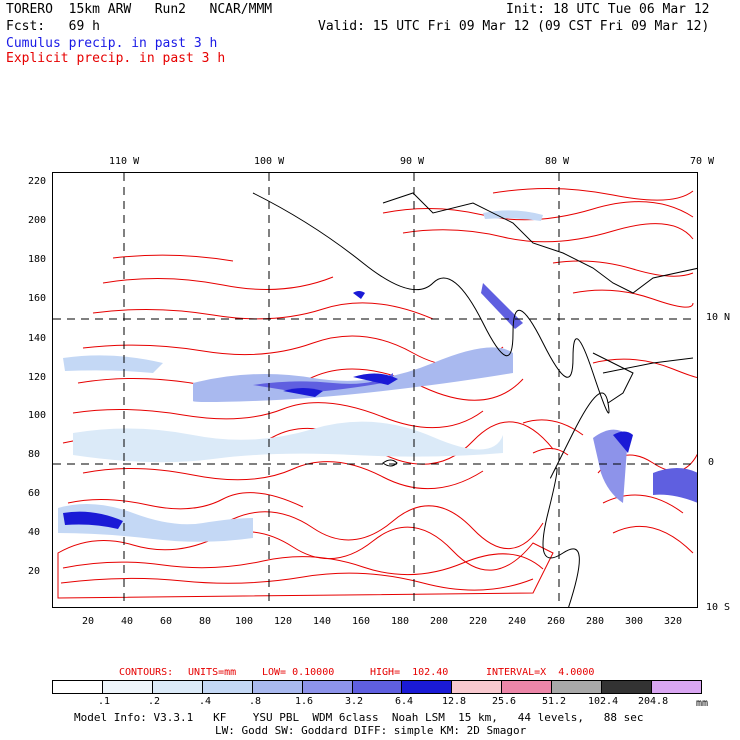 This screenshot has width=740, height=740. What do you see at coordinates (603, 701) in the screenshot?
I see `colorbar-label: 102.4` at bounding box center [603, 701].